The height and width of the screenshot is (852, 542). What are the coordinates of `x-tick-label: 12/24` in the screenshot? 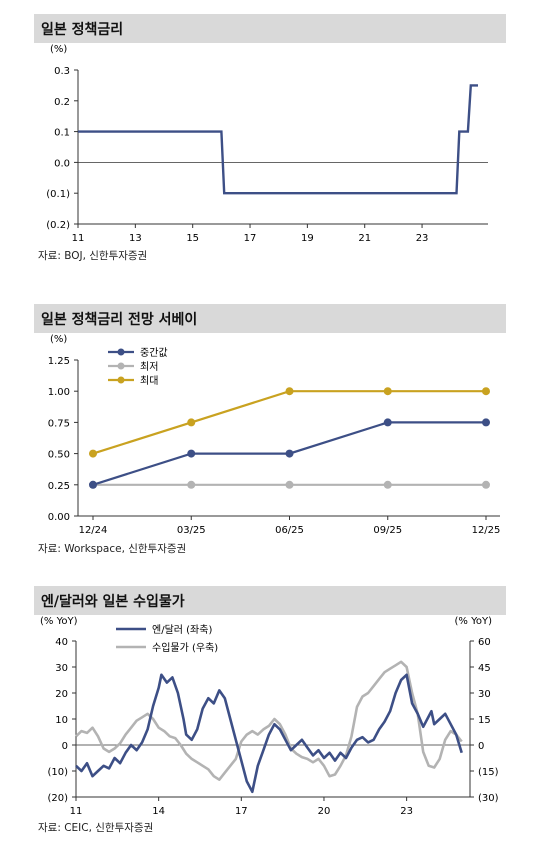 It's located at (93, 530).